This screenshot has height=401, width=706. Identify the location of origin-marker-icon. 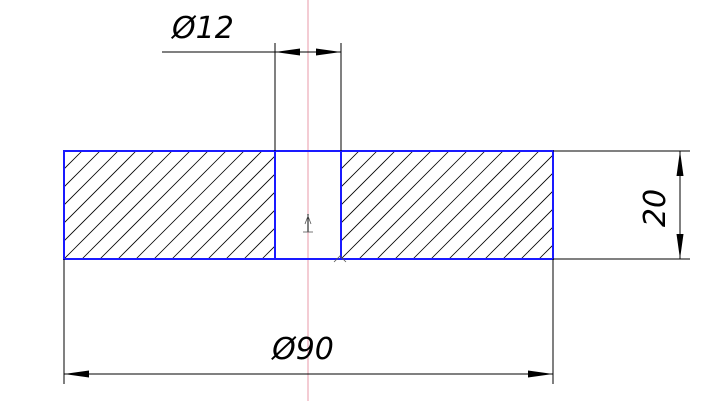
(325, 238).